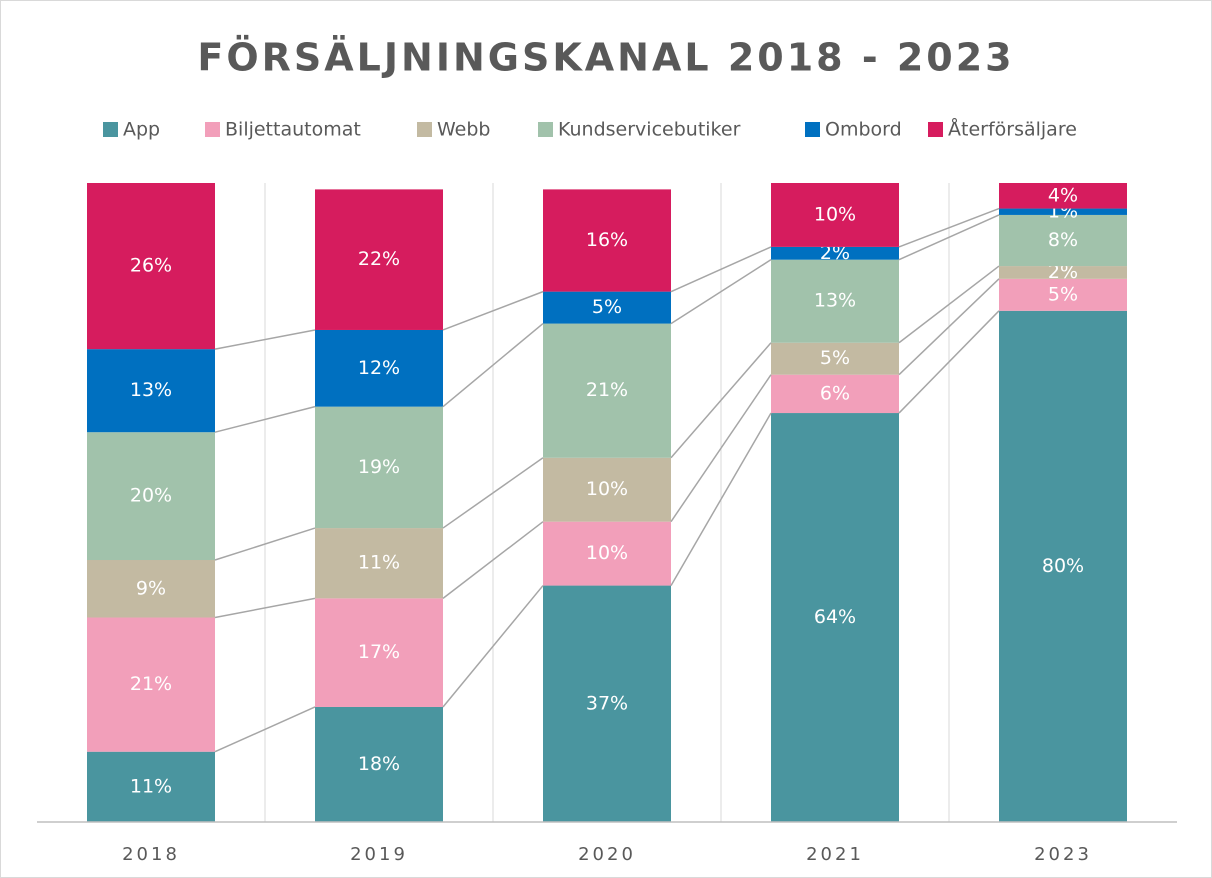  What do you see at coordinates (649, 130) in the screenshot?
I see `legend-label: Kundservicebutiker` at bounding box center [649, 130].